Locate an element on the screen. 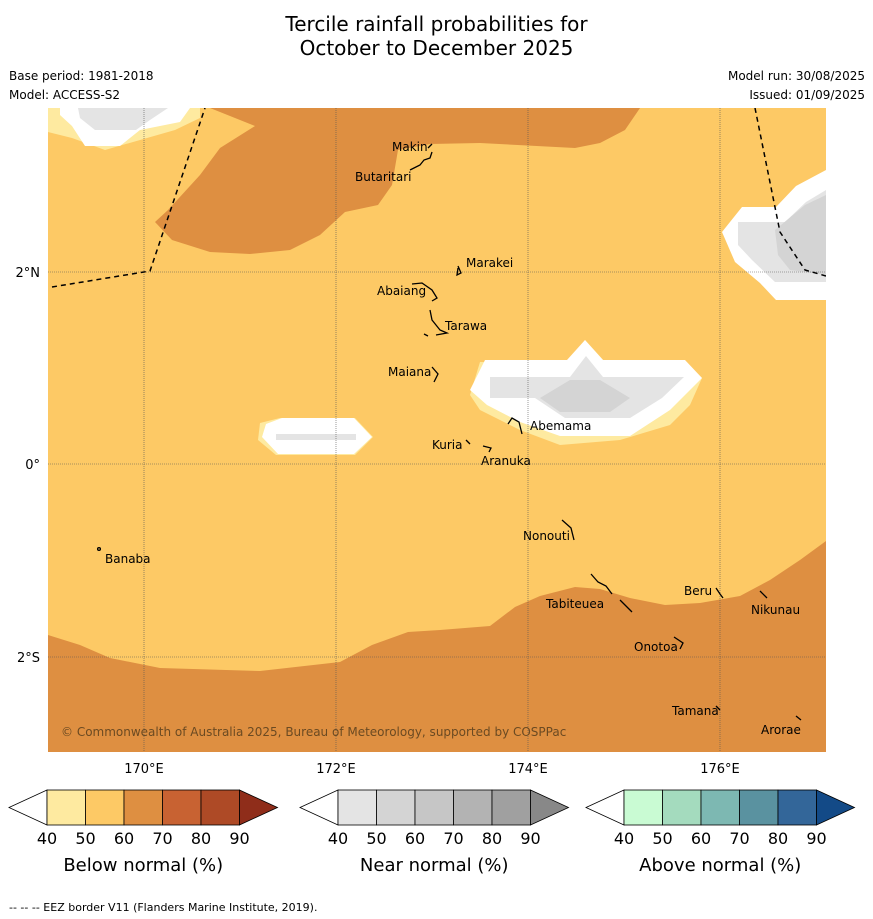  near-normal-60-70-patch-c is located at coordinates (585, 396).